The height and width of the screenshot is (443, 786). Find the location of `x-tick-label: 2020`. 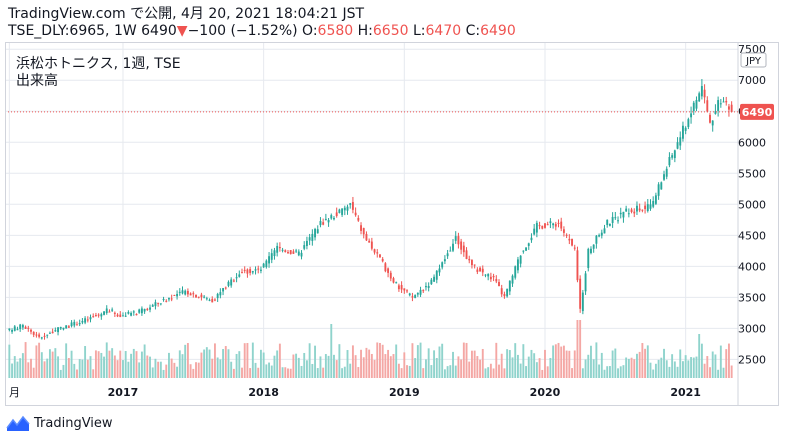

x-tick-label: 2020 is located at coordinates (545, 392).